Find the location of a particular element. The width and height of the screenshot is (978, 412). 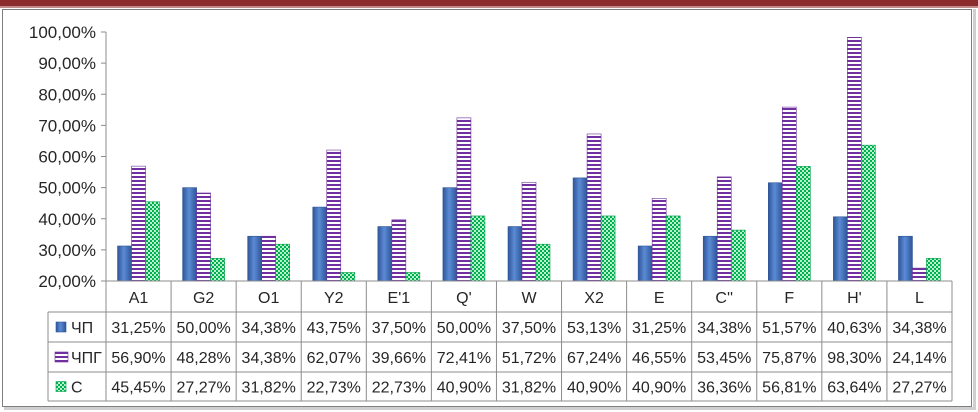

category-label: E'1 is located at coordinates (399, 298).